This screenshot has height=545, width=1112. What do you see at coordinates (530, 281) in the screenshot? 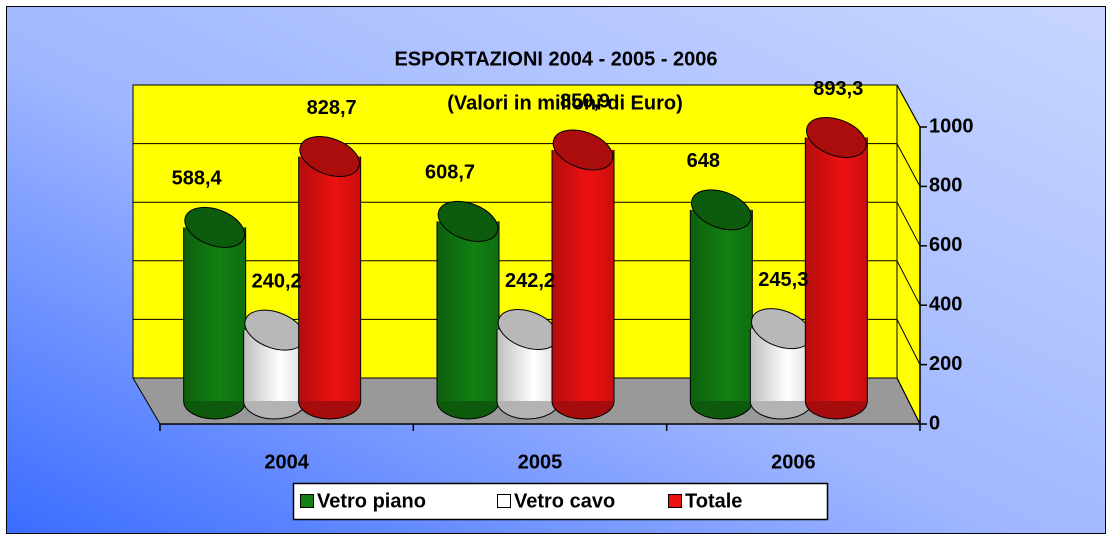
I see `data-label: 242,2` at bounding box center [530, 281].